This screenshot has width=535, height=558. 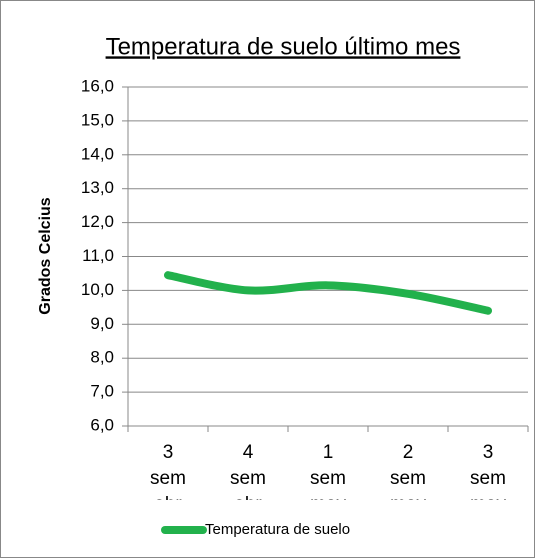 What do you see at coordinates (45, 255) in the screenshot?
I see `y-axis-label: Grados Celcius` at bounding box center [45, 255].